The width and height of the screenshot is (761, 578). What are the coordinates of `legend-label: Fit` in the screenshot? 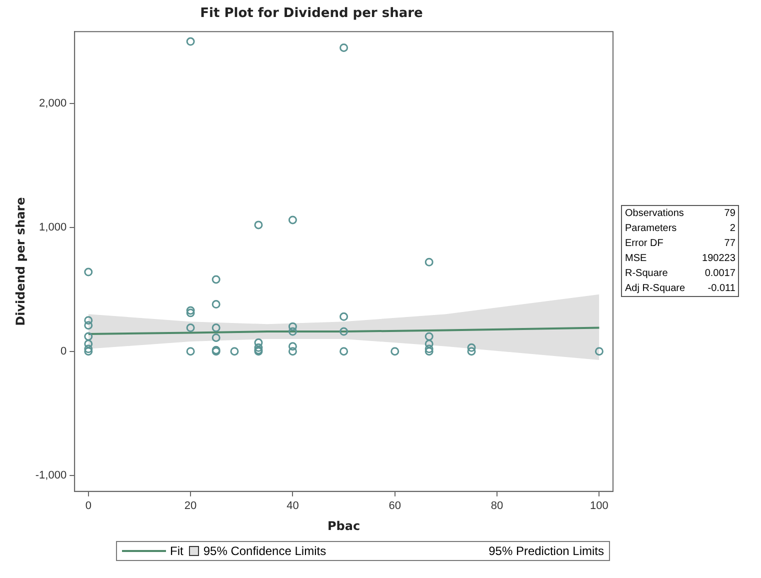 It's located at (177, 551).